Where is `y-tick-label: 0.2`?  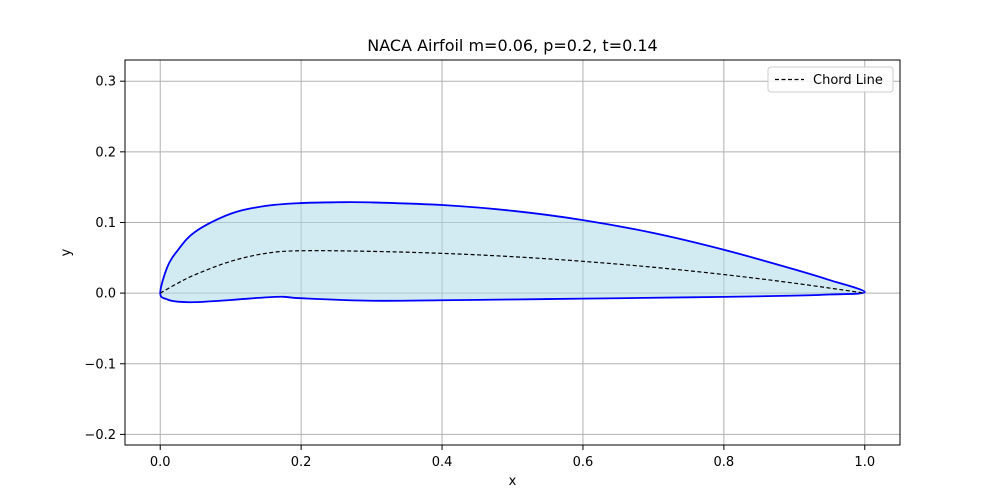
y-tick-label: 0.2 is located at coordinates (105, 152).